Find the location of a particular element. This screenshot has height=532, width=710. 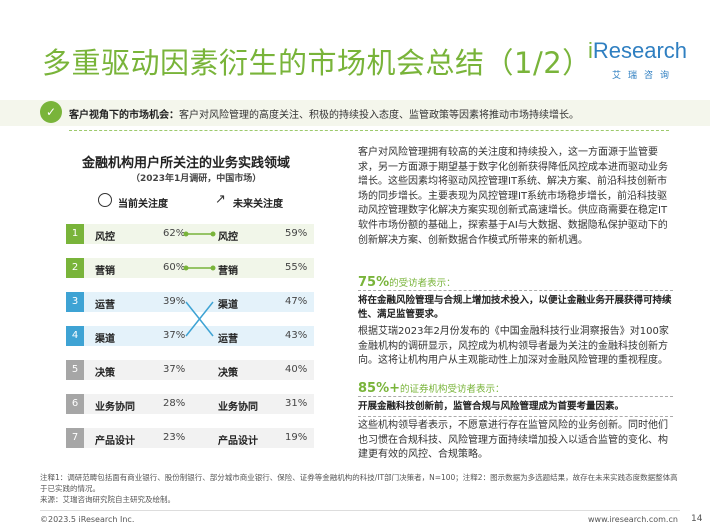

rank-badge: 4 is located at coordinates (75, 336).